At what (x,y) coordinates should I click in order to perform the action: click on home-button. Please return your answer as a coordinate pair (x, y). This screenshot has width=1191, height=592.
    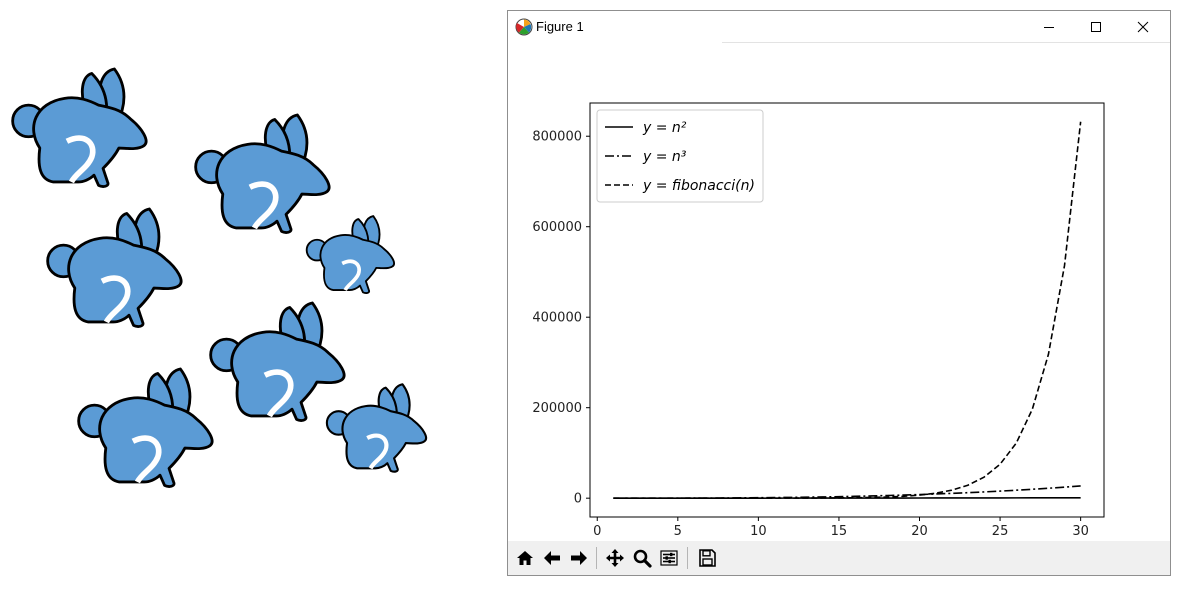
    Looking at the image, I should click on (525, 558).